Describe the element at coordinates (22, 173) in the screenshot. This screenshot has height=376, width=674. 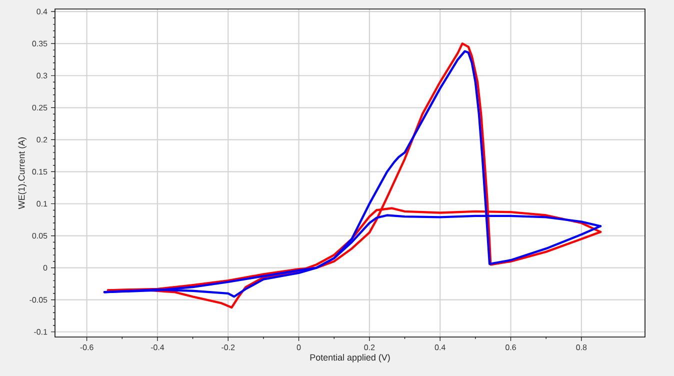
I see `y-axis-title: WE(1).Current (A)` at that location.